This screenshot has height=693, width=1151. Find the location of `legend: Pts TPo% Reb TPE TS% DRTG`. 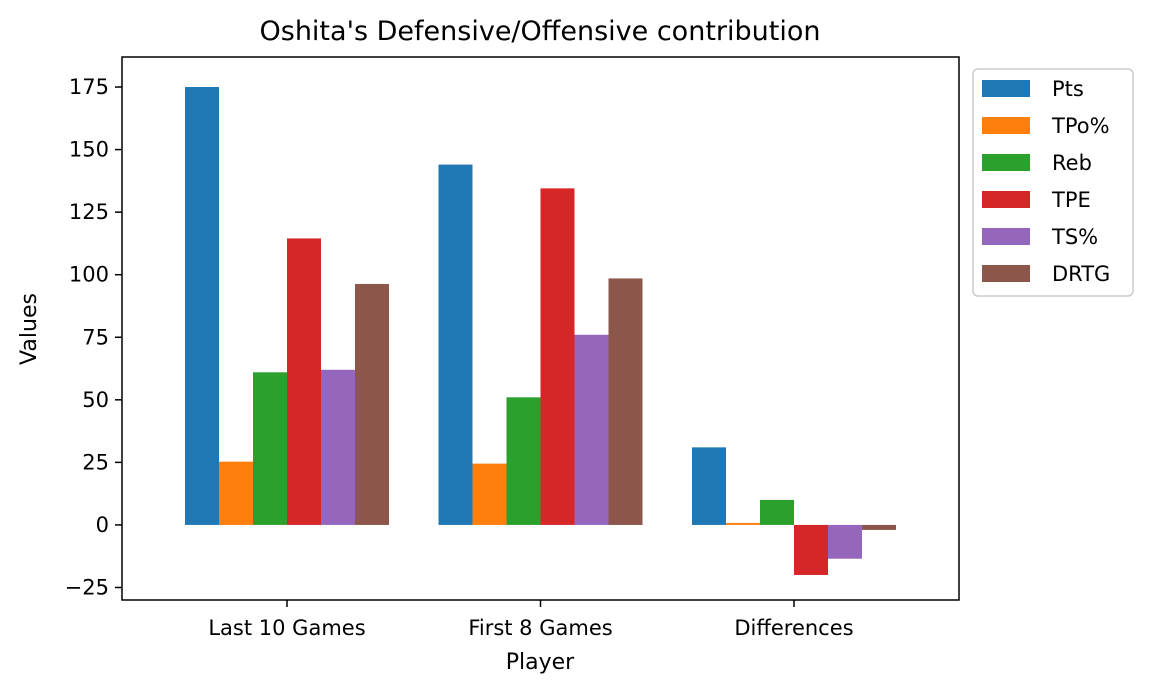

legend: Pts TPo% Reb TPE TS% DRTG is located at coordinates (1053, 182).